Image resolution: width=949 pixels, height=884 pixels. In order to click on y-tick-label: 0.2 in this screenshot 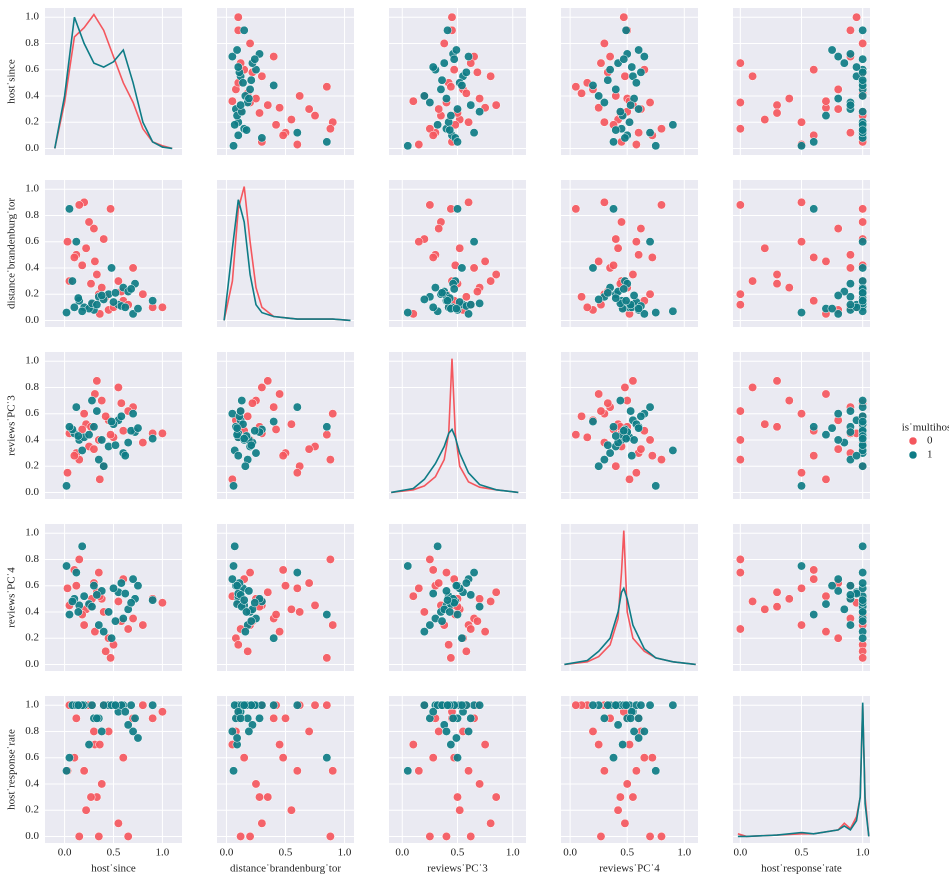, I will do `click(32, 122)`.